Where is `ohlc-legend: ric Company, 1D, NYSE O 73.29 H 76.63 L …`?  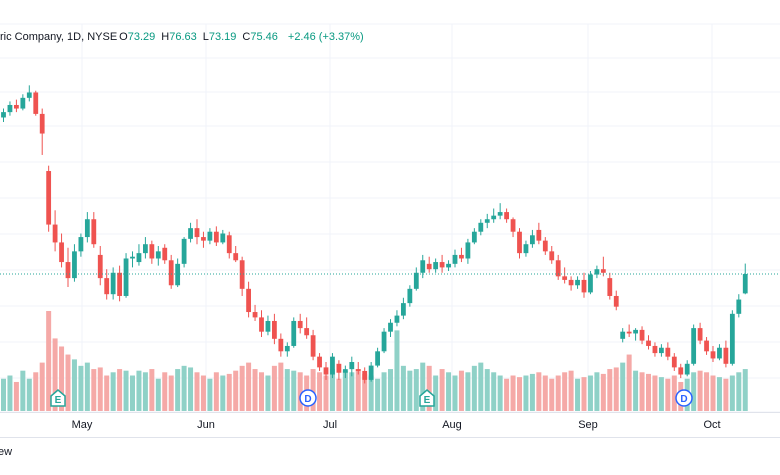 ohlc-legend: ric Company, 1D, NYSE O 73.29 H 76.63 L … is located at coordinates (183, 40).